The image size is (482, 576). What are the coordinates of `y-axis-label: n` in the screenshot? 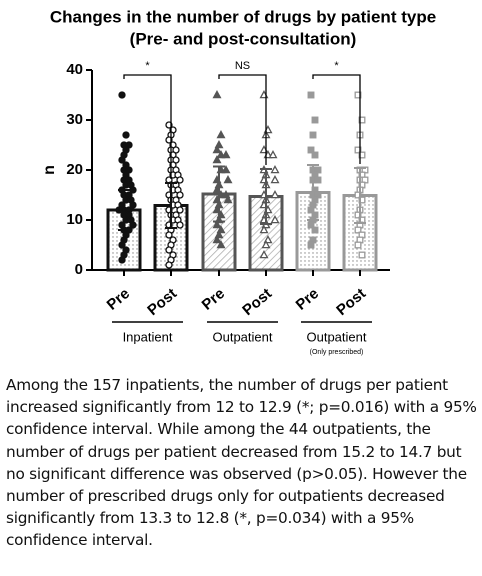 It's located at (49, 170).